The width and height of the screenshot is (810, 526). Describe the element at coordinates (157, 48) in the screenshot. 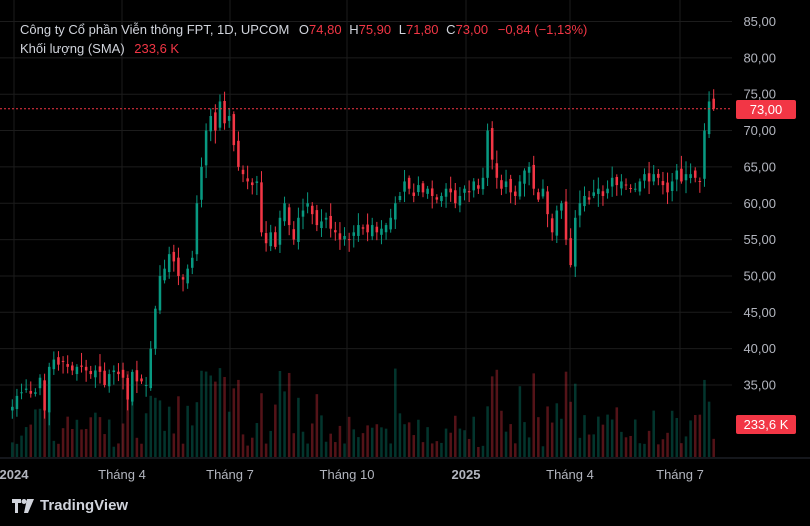

I see `legend-volume-value: 233,6 K` at that location.